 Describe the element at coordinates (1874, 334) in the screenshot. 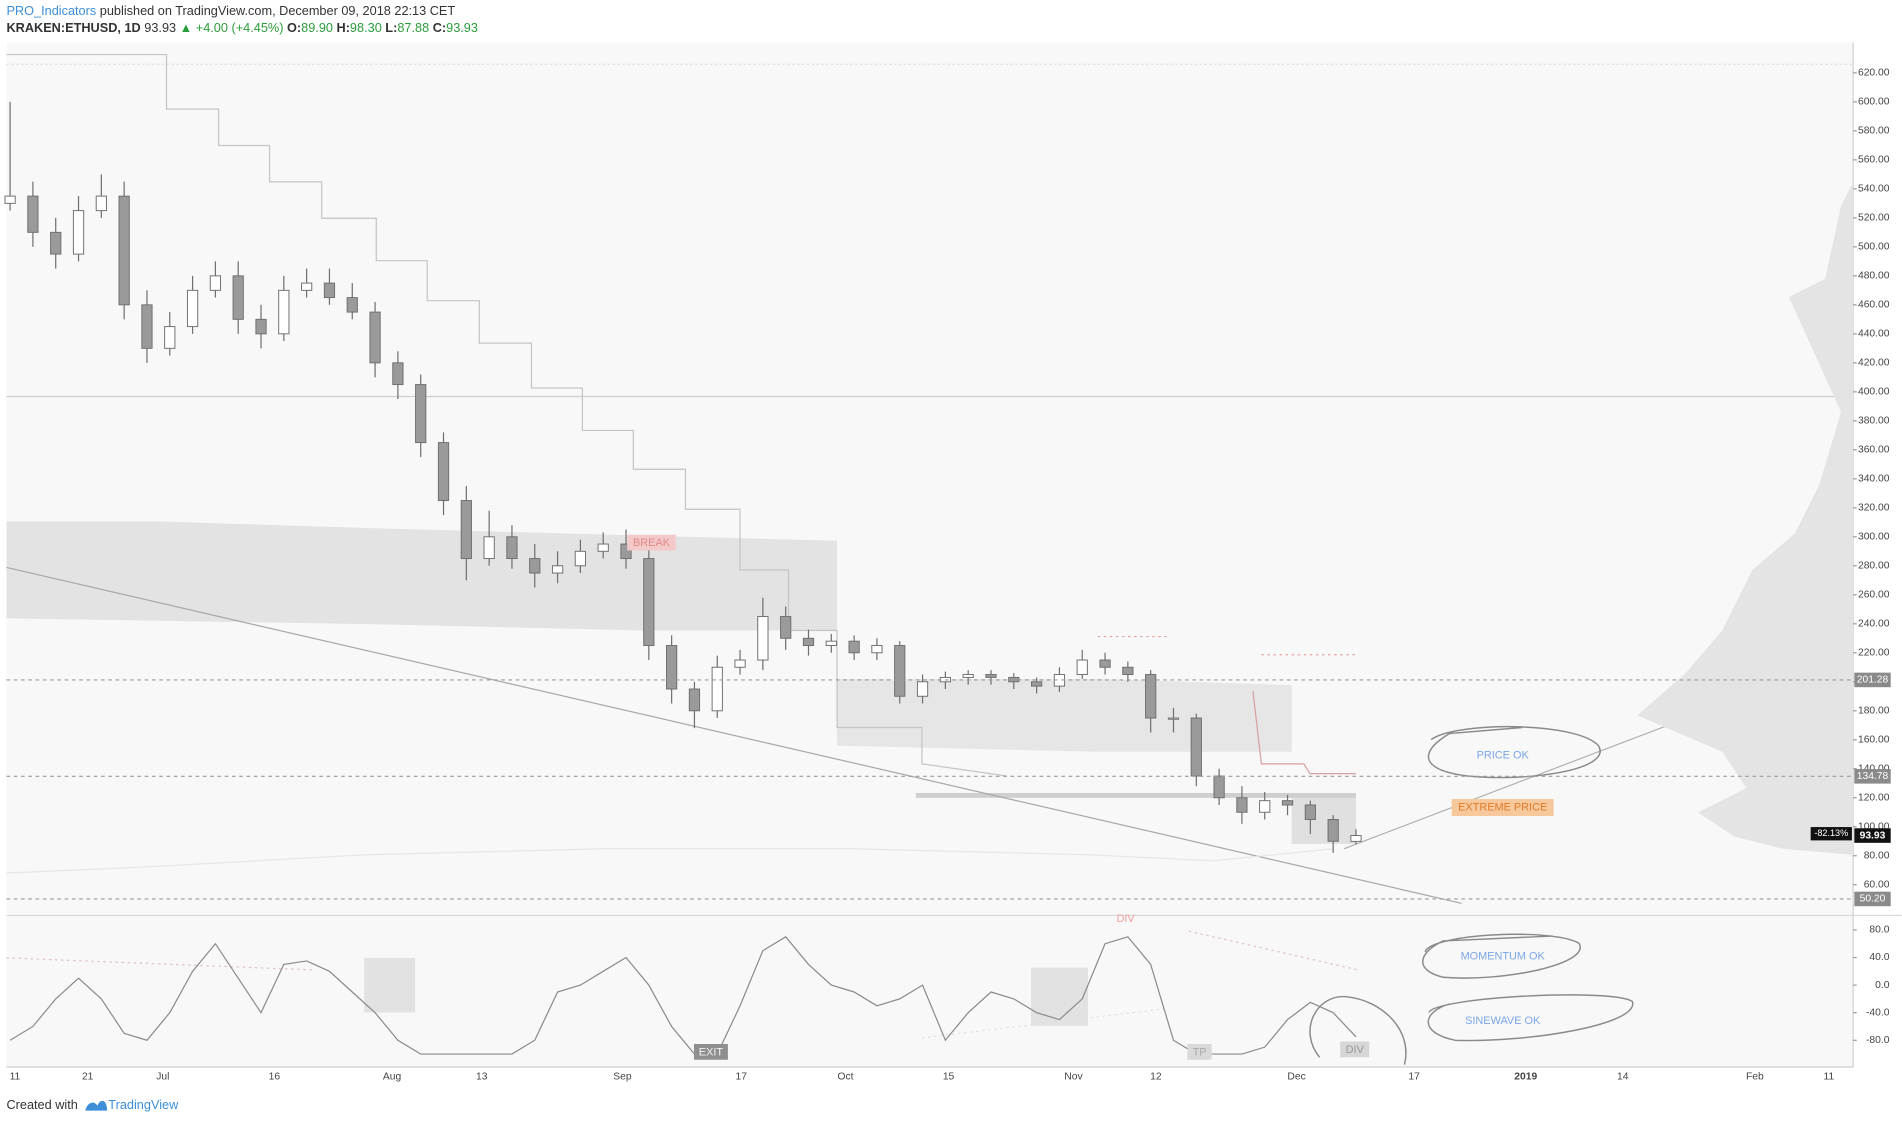

I see `y-tick-label: 440.00` at that location.